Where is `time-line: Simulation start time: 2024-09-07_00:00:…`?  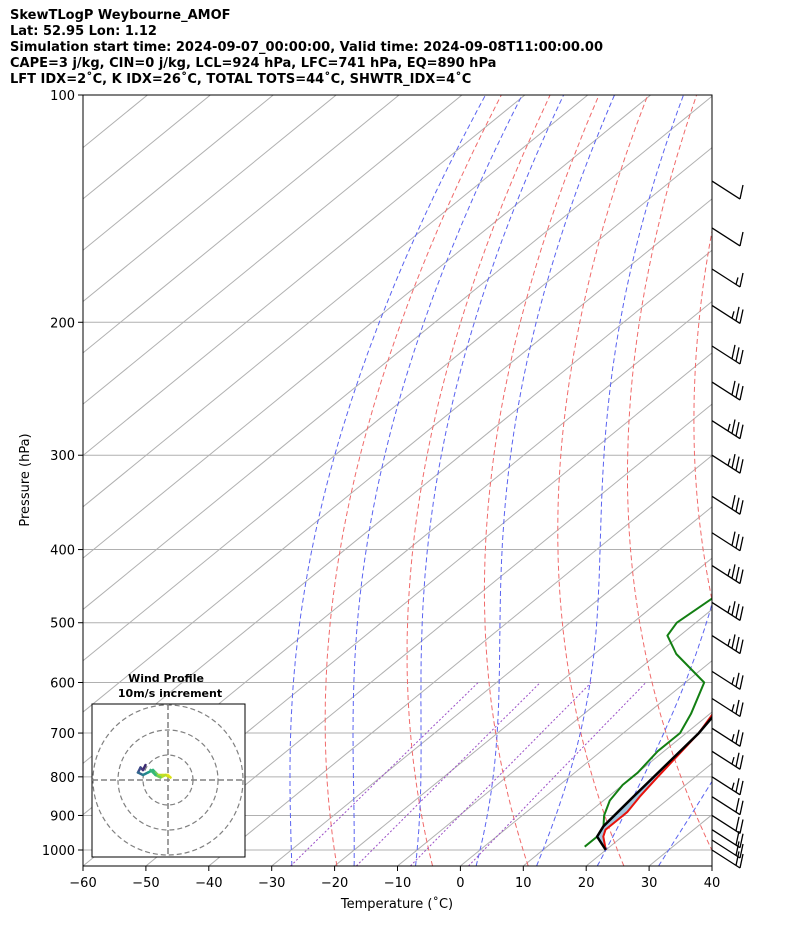
time-line: Simulation start time: 2024-09-07_00:00:… is located at coordinates (306, 47).